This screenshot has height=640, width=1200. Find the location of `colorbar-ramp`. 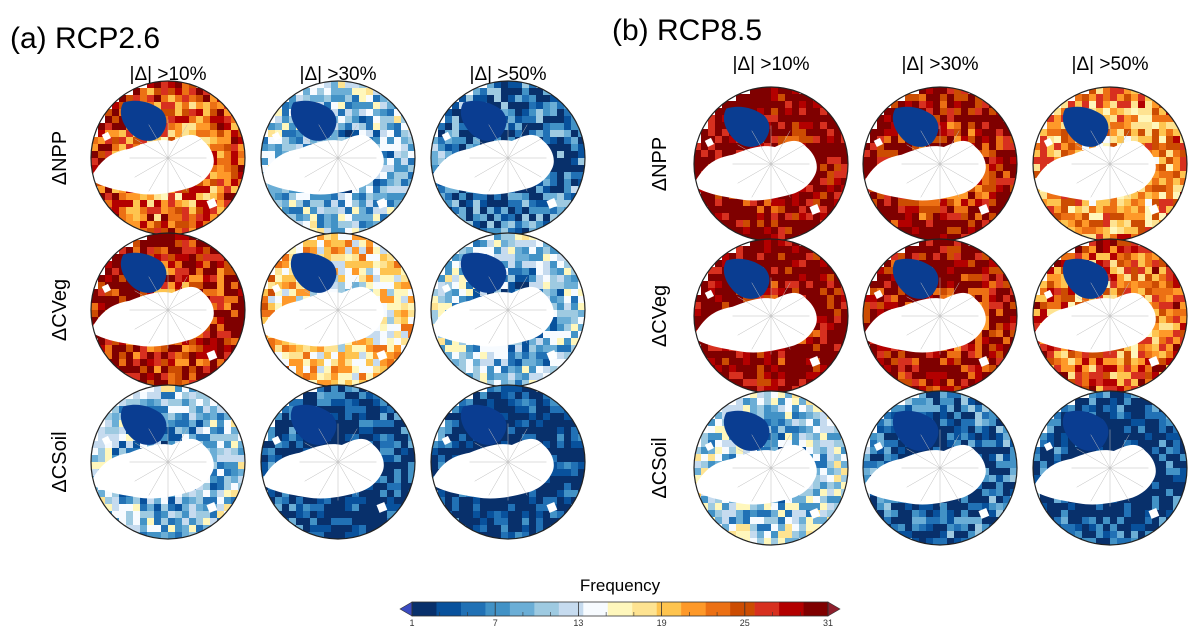

colorbar-ramp is located at coordinates (620, 609).